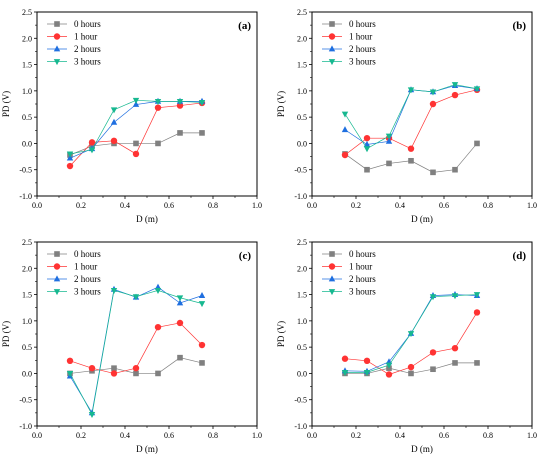 The image size is (550, 460). What do you see at coordinates (85, 267) in the screenshot?
I see `legend-label: 1 hour` at bounding box center [85, 267].